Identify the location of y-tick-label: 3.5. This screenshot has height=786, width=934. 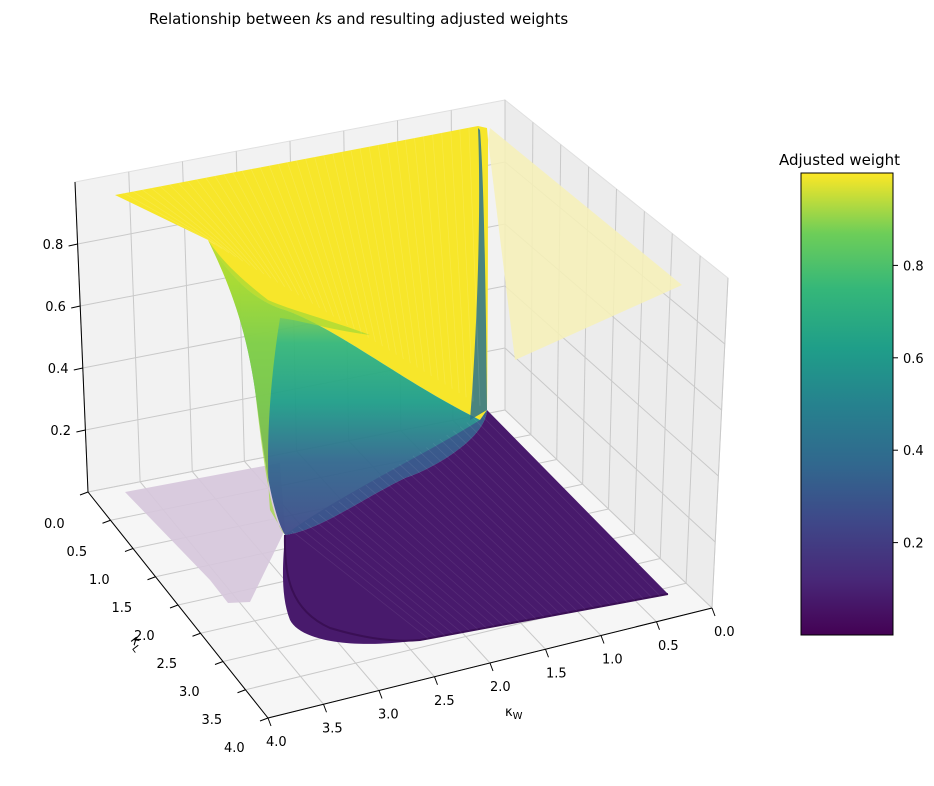
(212, 720).